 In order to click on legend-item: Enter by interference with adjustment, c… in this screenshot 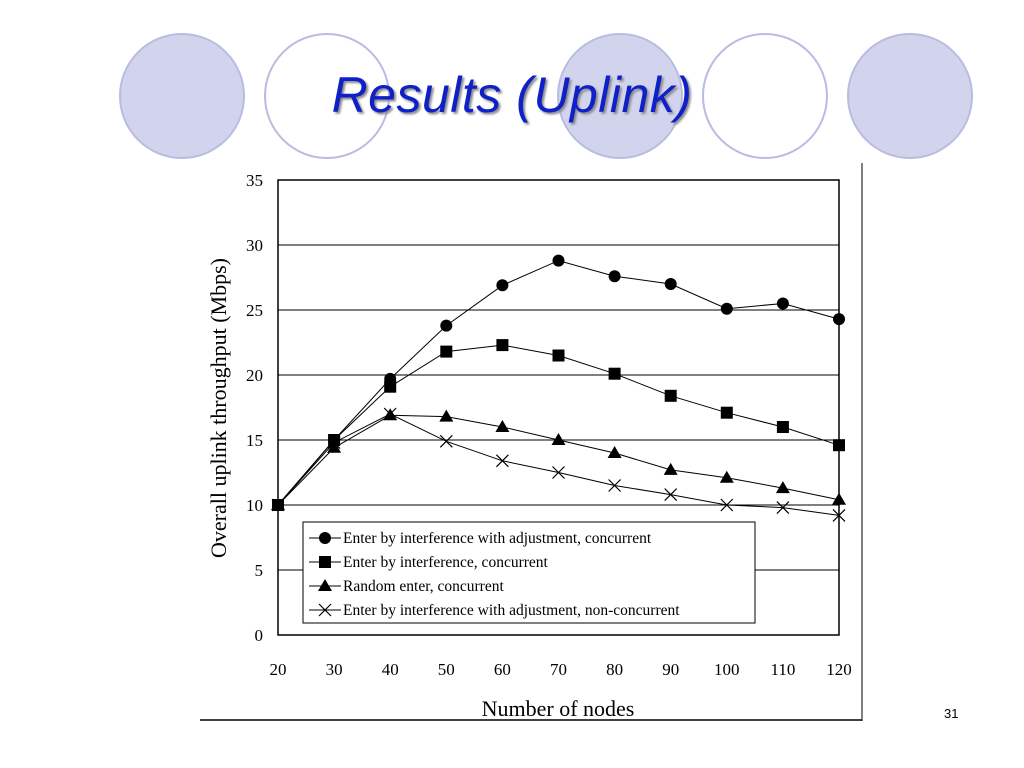, I will do `click(480, 538)`.